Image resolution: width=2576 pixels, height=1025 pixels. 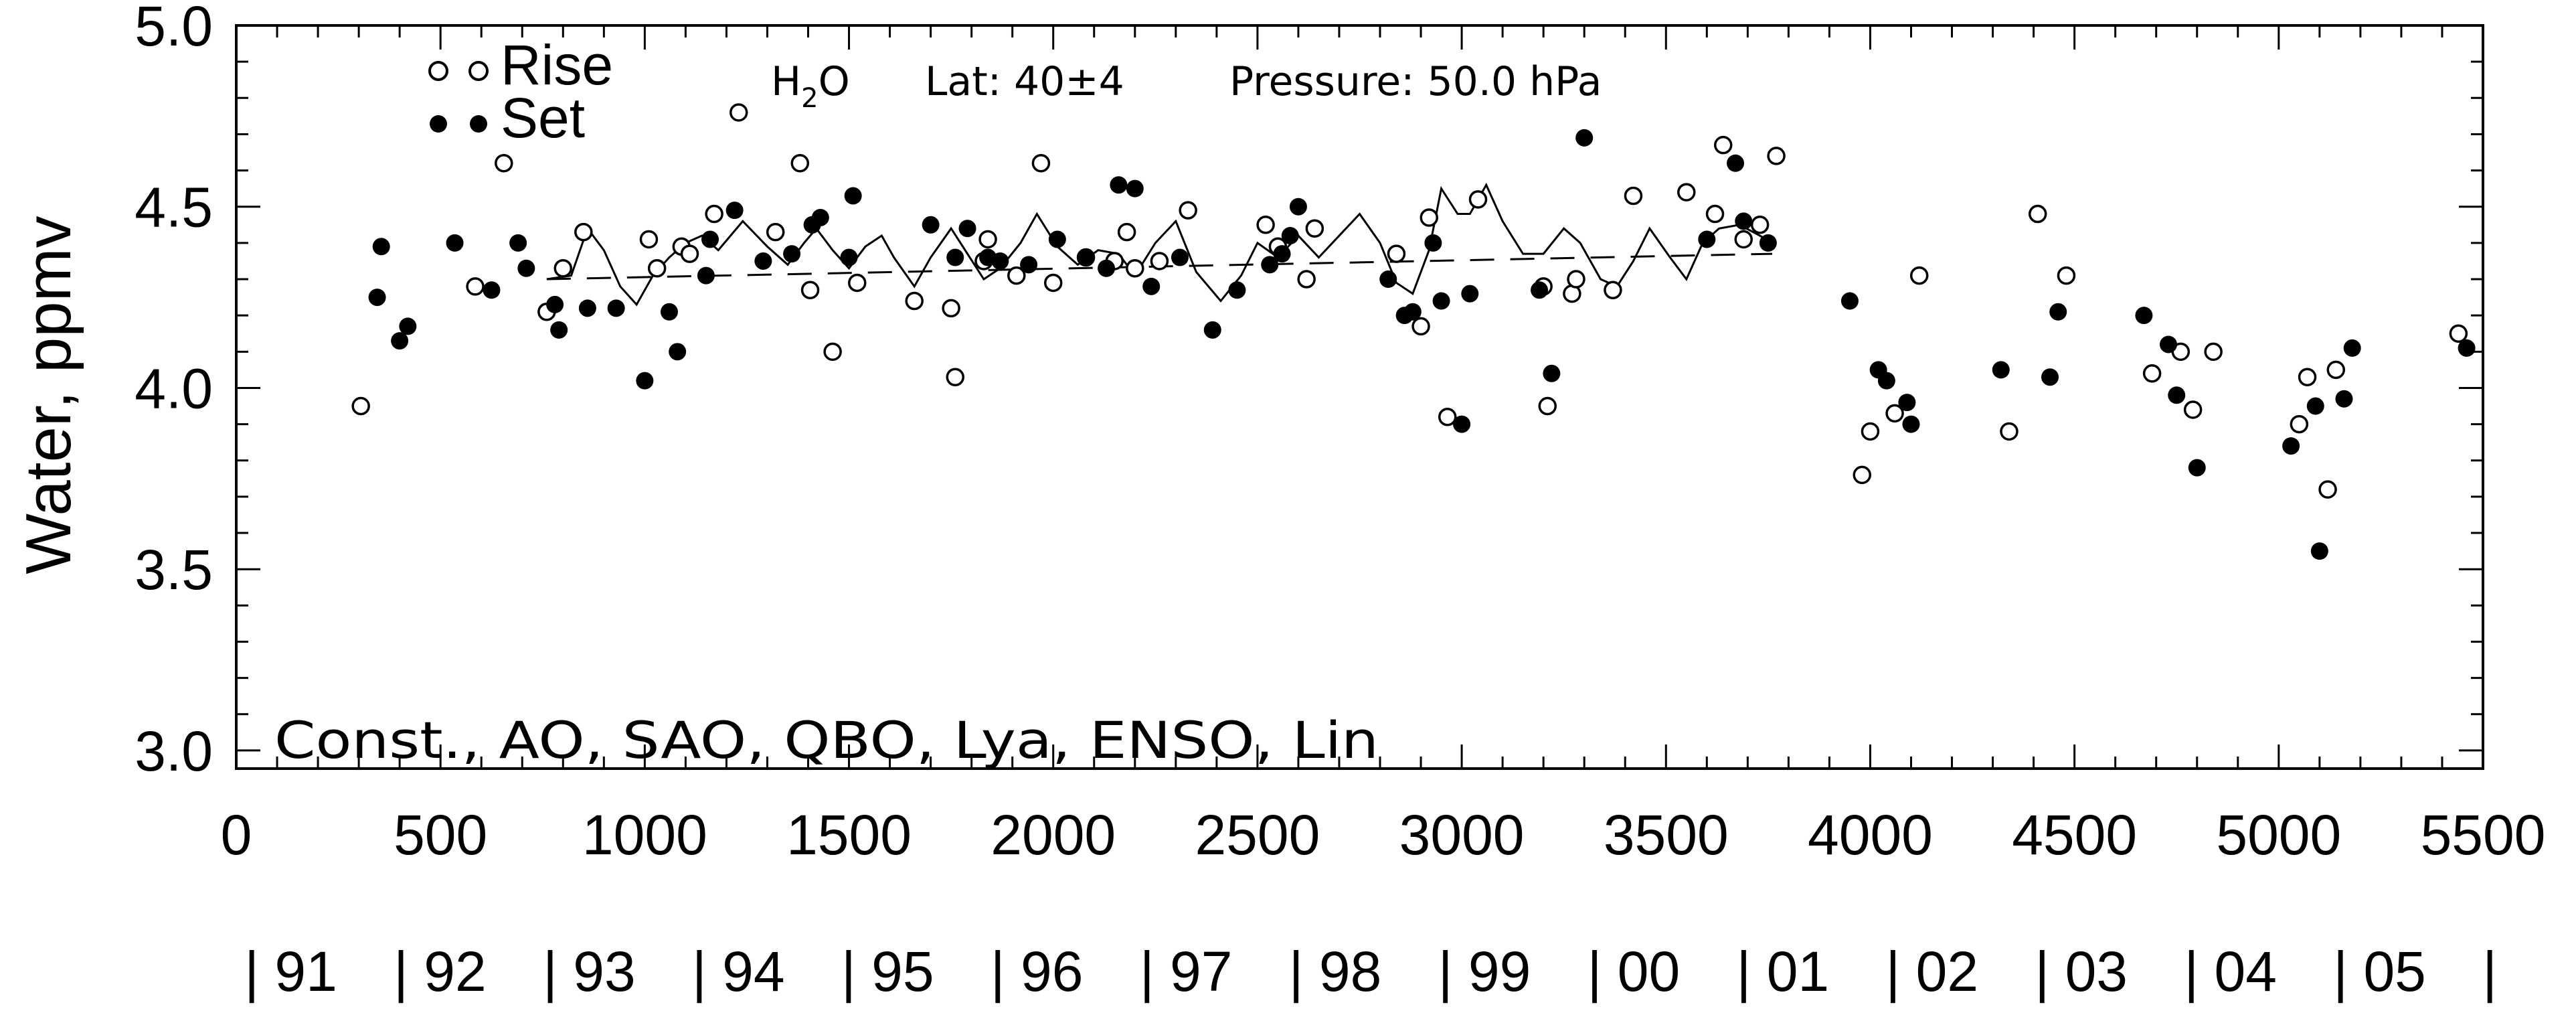 I want to click on legend-set-label: Set, so click(x=543, y=117).